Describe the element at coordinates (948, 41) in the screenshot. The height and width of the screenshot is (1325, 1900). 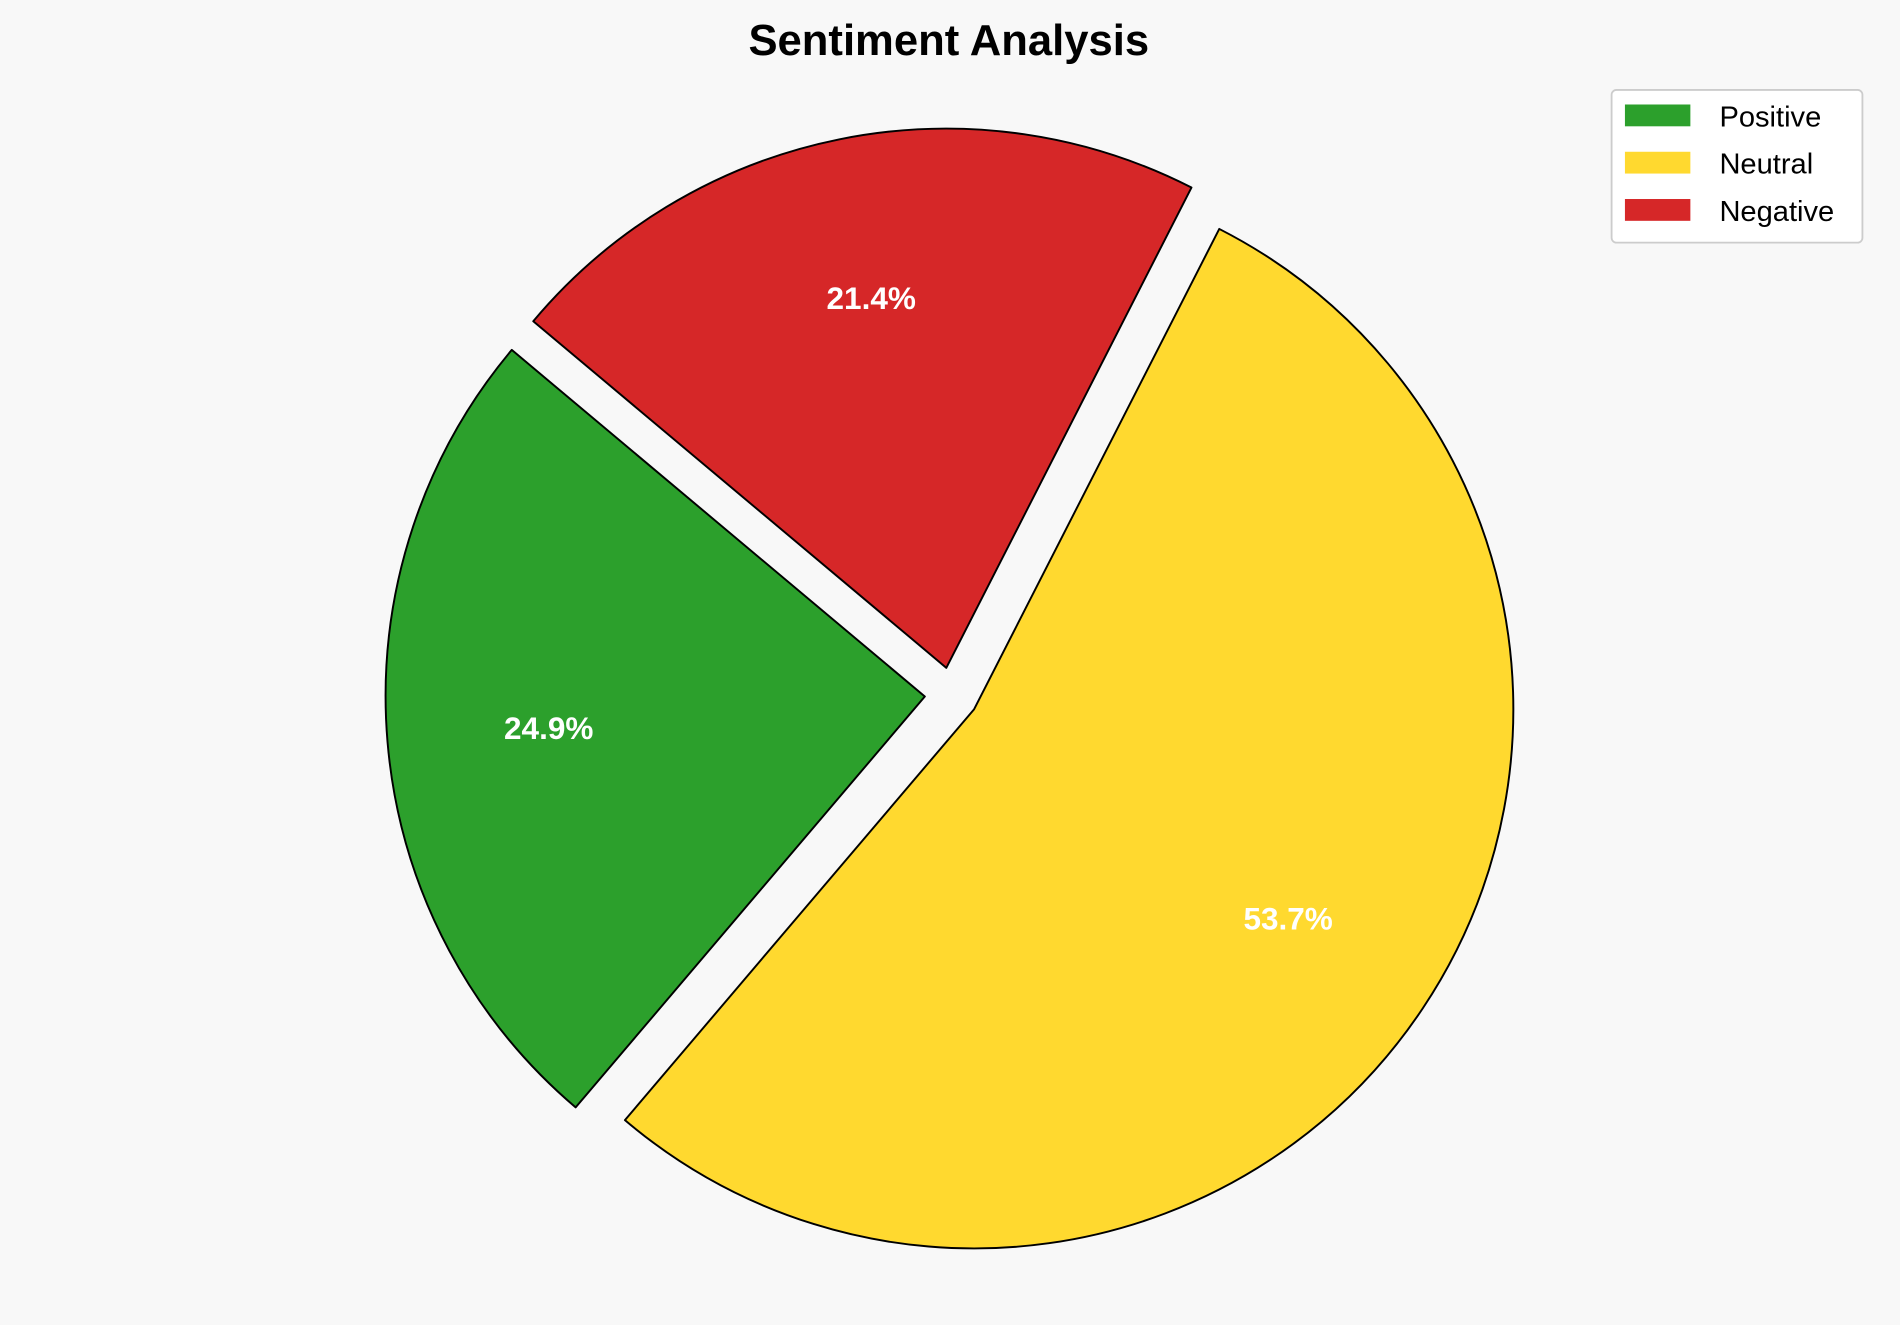
I see `chart-title: Sentiment Analysis` at that location.